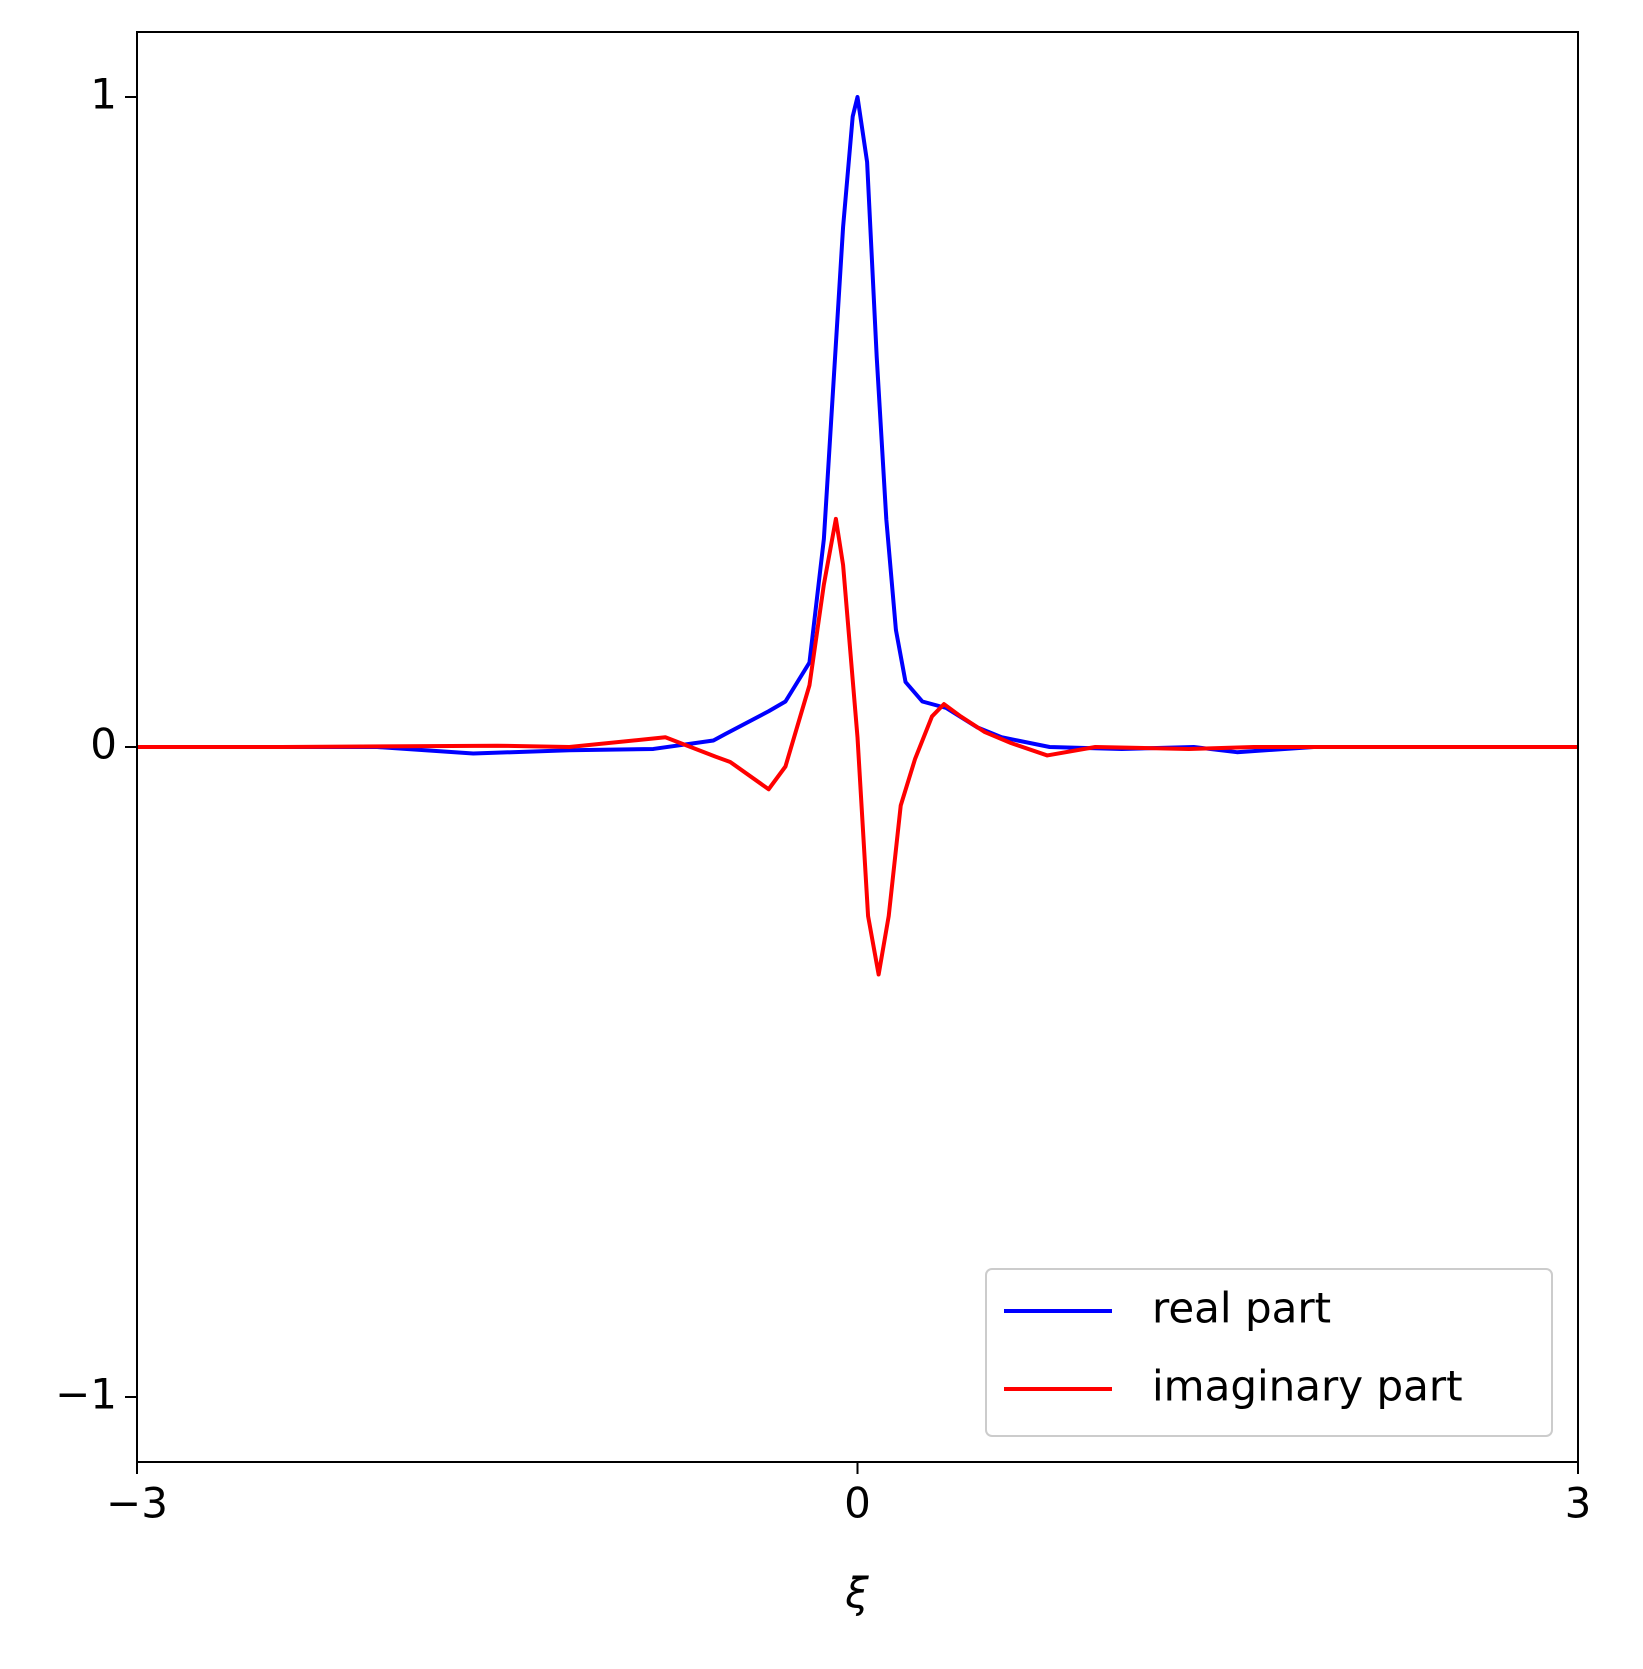  I want to click on x-tick-label: 0, so click(857, 1503).